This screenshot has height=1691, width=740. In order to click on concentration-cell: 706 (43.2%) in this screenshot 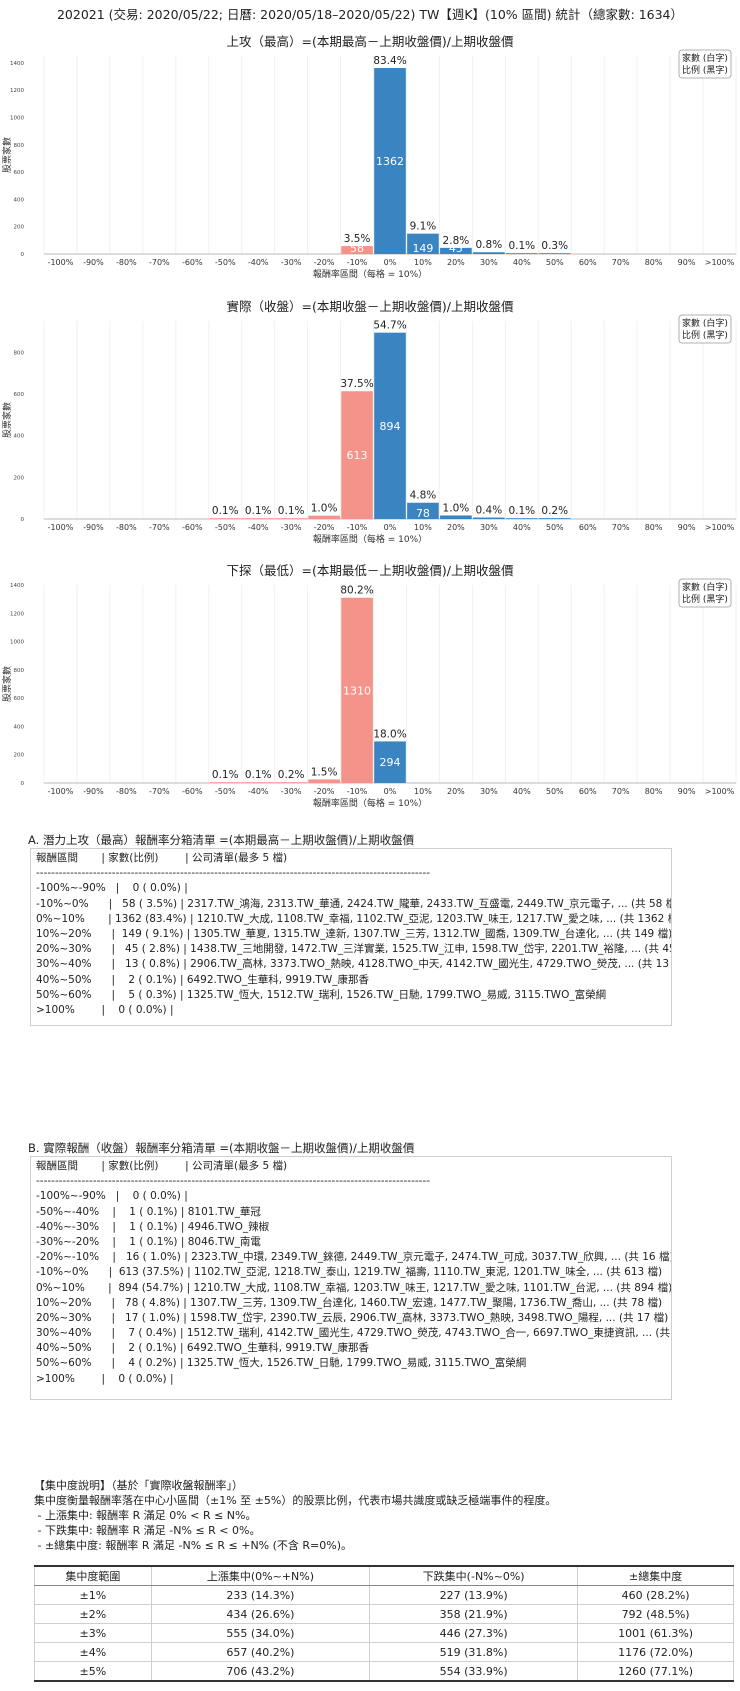, I will do `click(260, 1671)`.